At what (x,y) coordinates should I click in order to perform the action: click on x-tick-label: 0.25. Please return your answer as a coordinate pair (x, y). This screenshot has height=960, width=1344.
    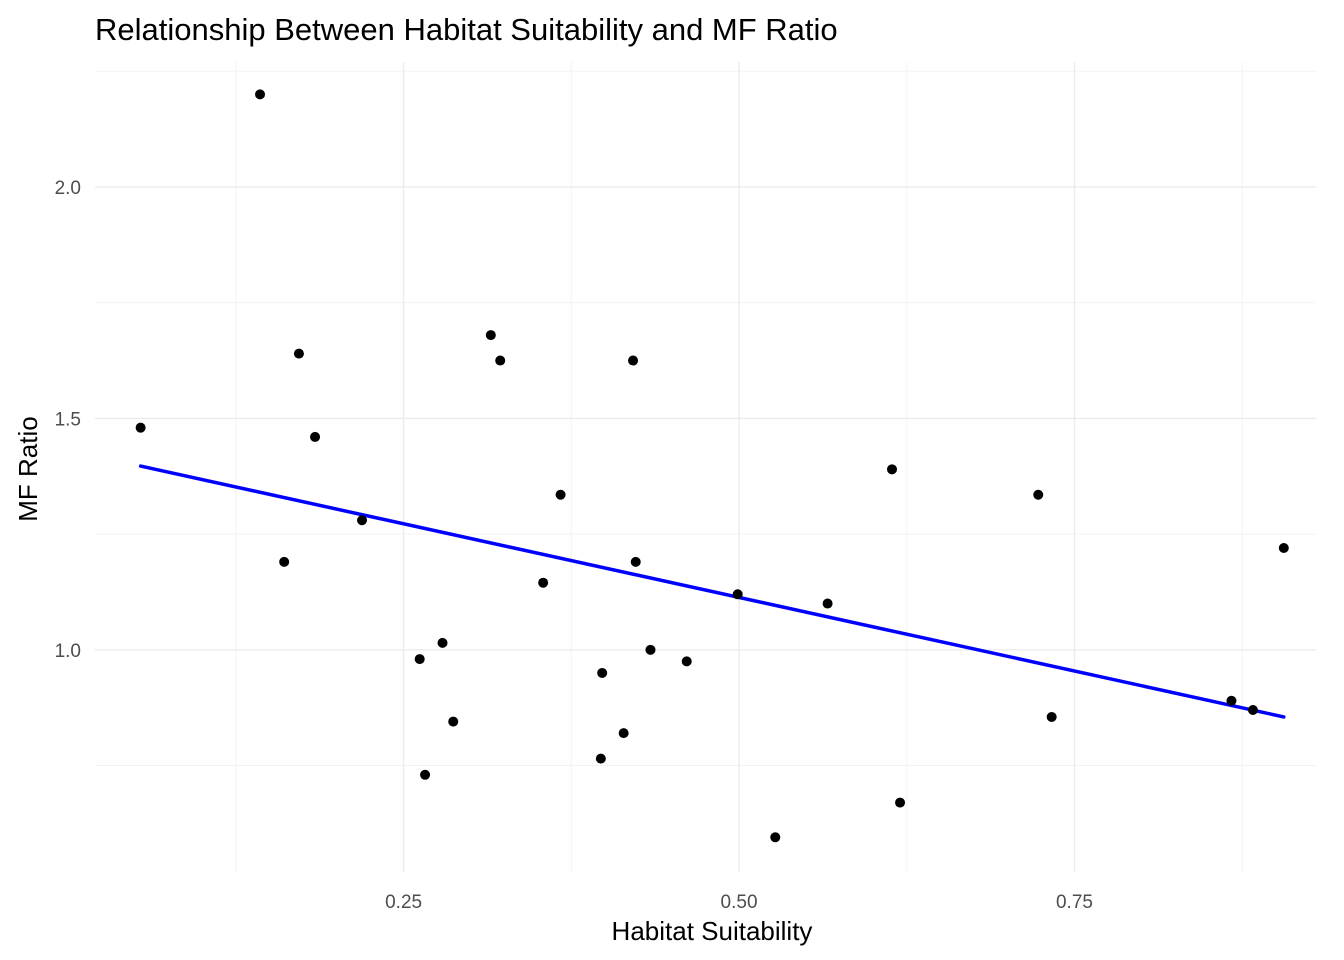
    Looking at the image, I should click on (403, 902).